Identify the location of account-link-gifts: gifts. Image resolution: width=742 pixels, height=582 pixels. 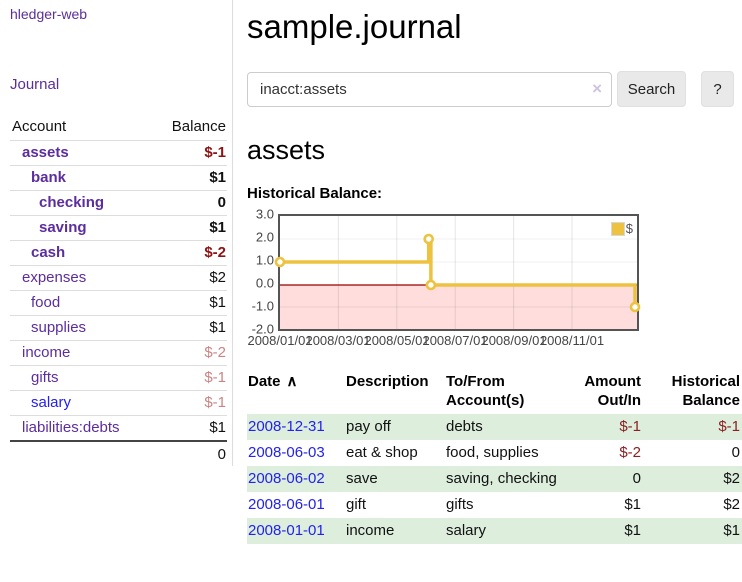
(45, 377).